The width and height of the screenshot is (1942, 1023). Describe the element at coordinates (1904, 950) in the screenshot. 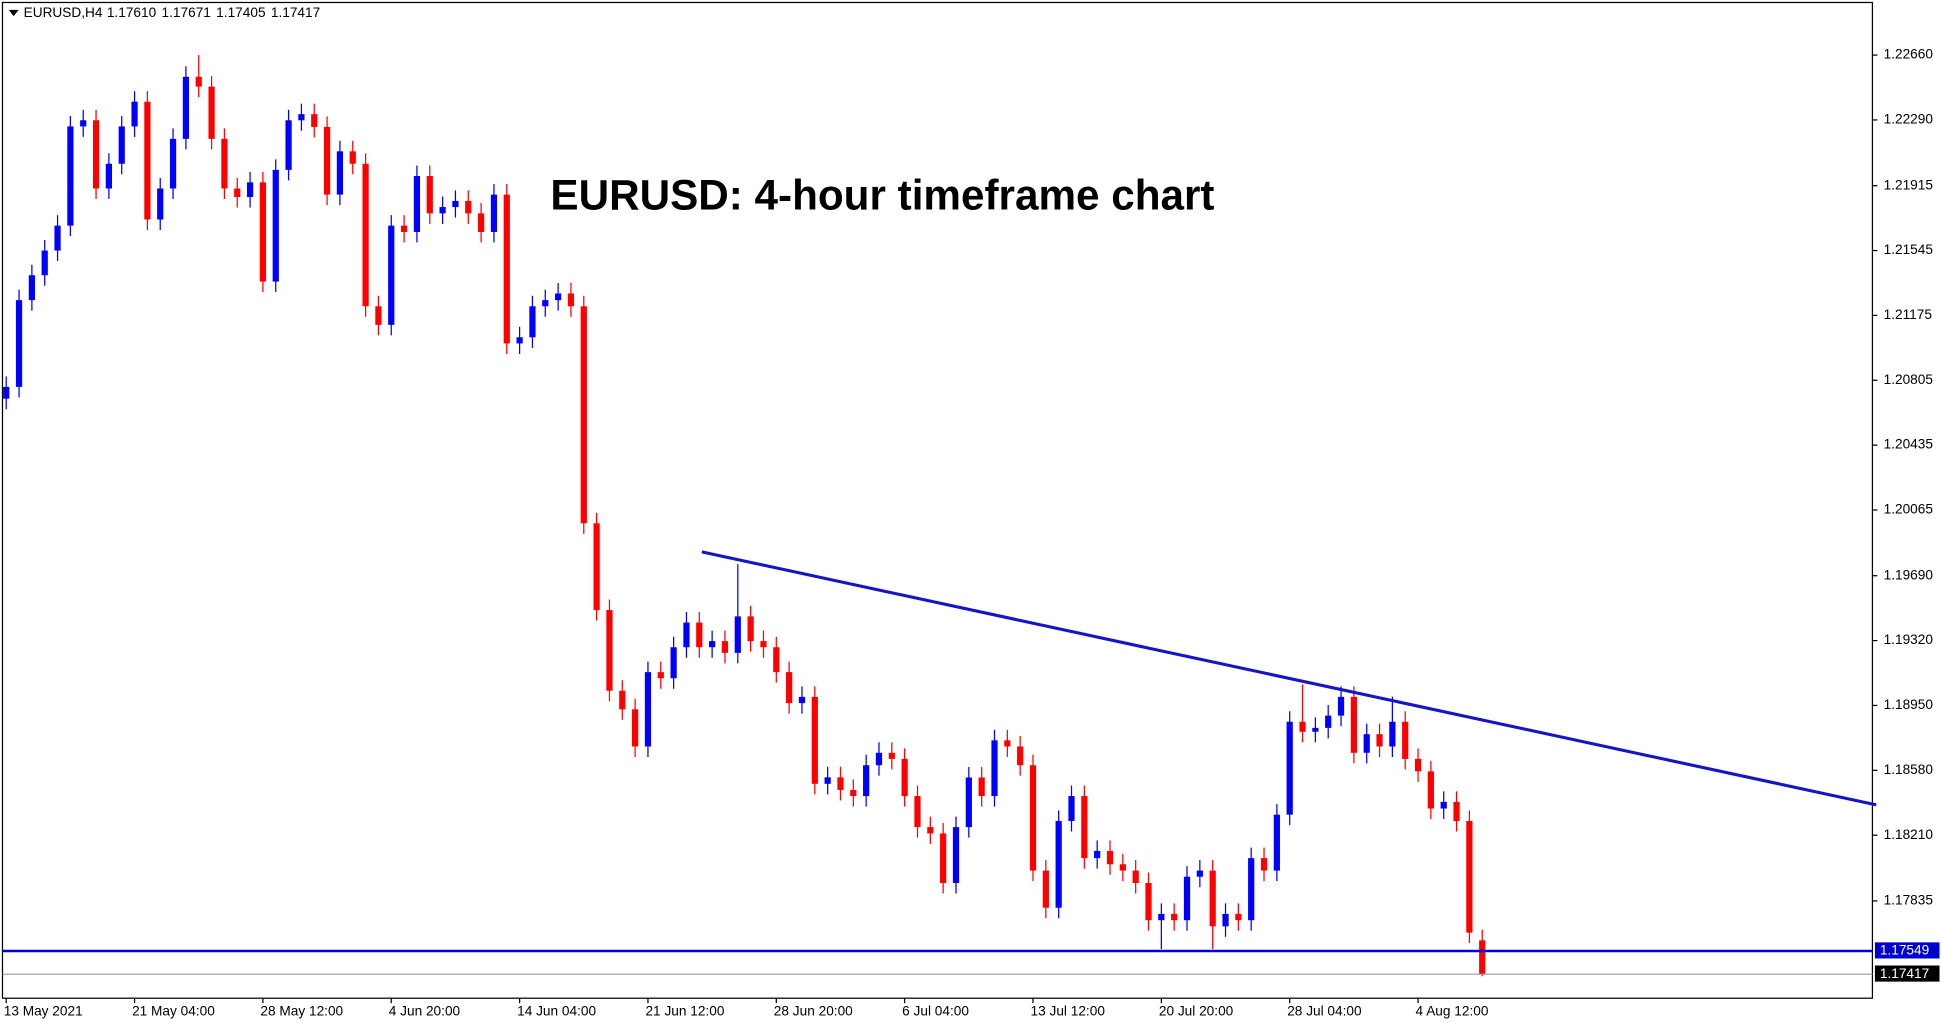

I see `support-tag-label: 1.17549` at that location.